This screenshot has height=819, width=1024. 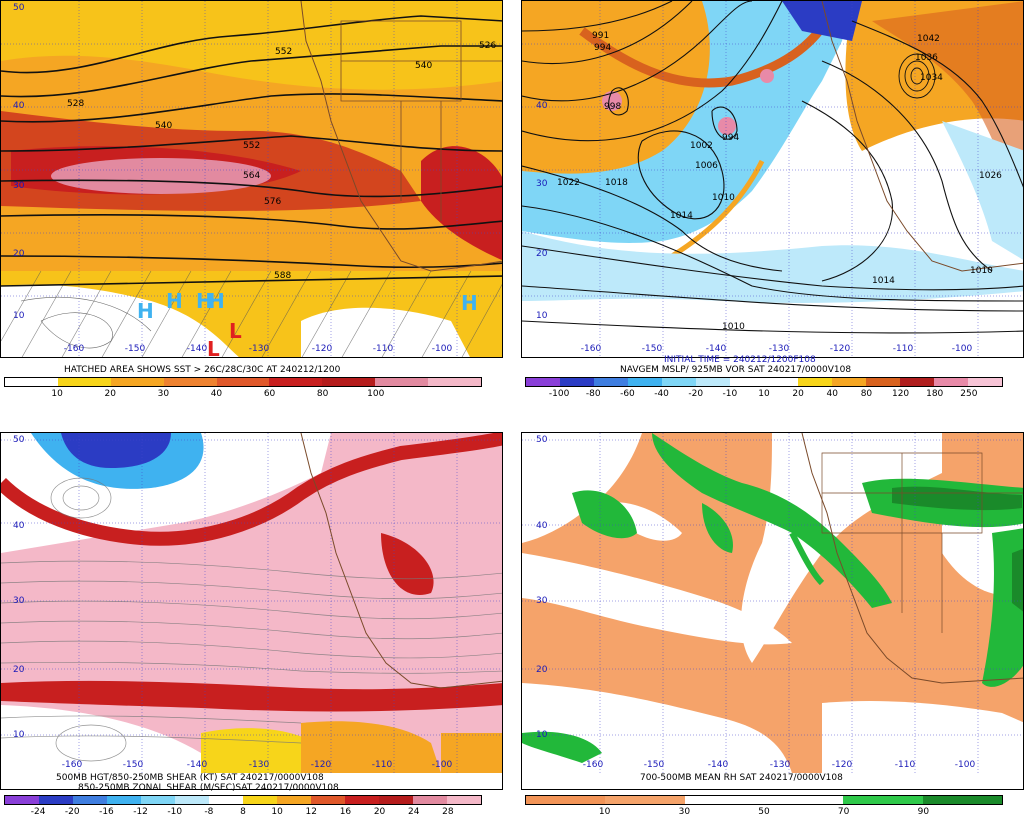 What do you see at coordinates (616, 183) in the screenshot?
I see `contour-label: 1018` at bounding box center [616, 183].